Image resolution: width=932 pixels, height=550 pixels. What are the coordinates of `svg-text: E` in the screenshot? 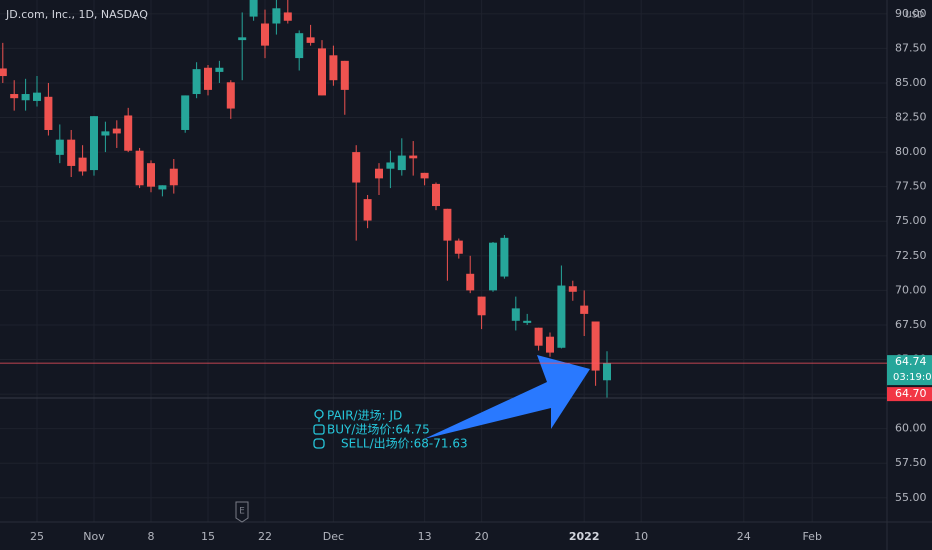 It's located at (242, 512).